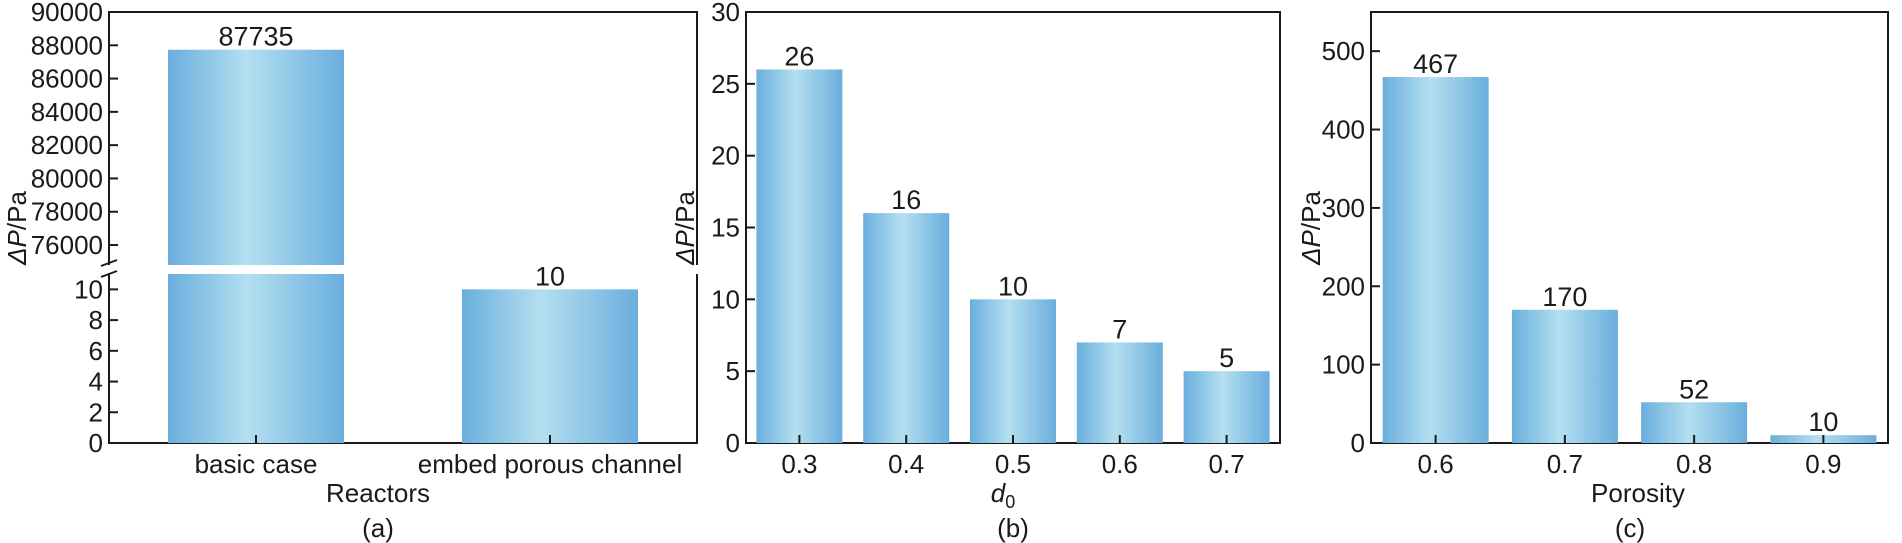 The image size is (1902, 543). I want to click on panel-c-x-tick-label-0.8: 0.8, so click(1694, 464).